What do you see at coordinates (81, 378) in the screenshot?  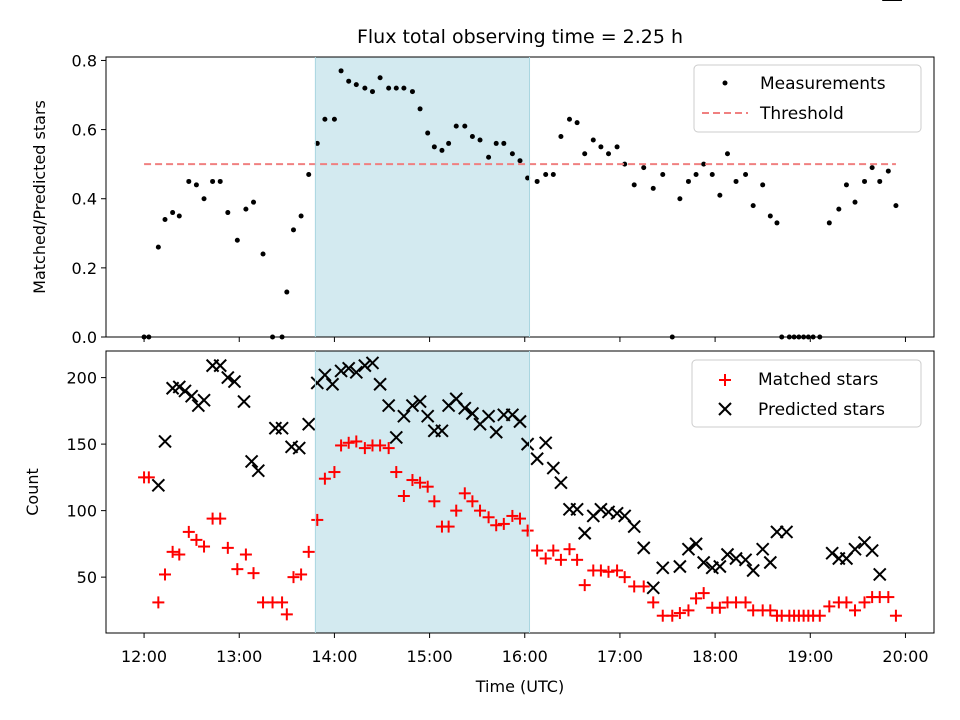 I see `bottom-y-tick-label: 200` at bounding box center [81, 378].